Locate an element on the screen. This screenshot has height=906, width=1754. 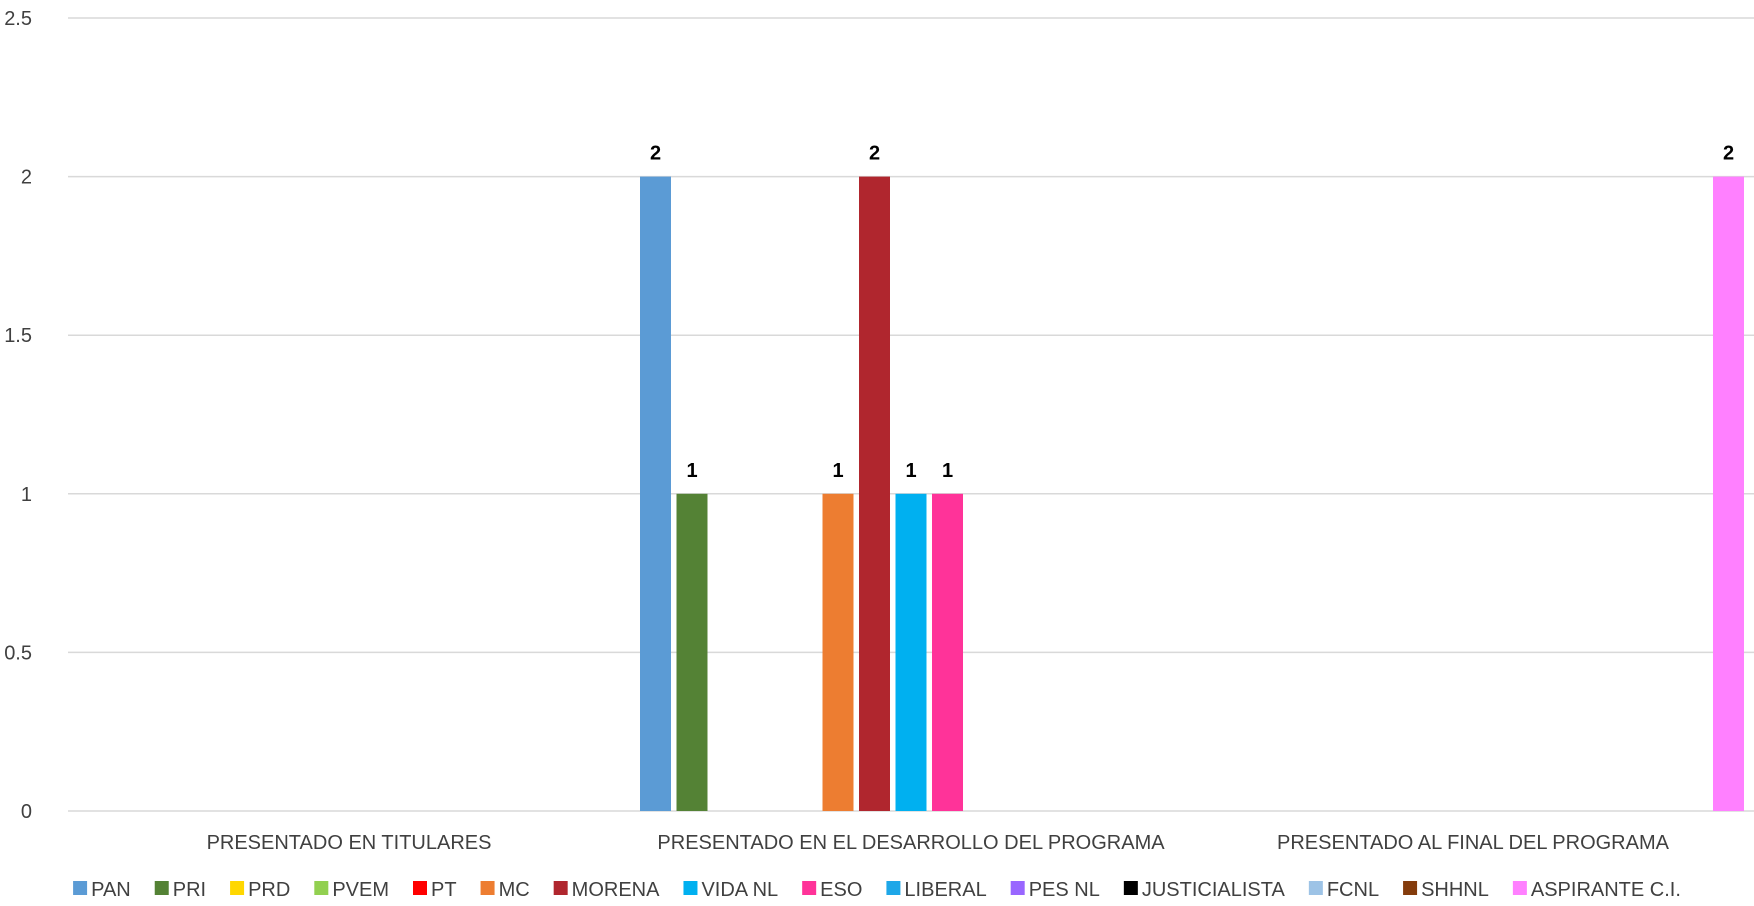
legend-label: FCNL is located at coordinates (1353, 890).